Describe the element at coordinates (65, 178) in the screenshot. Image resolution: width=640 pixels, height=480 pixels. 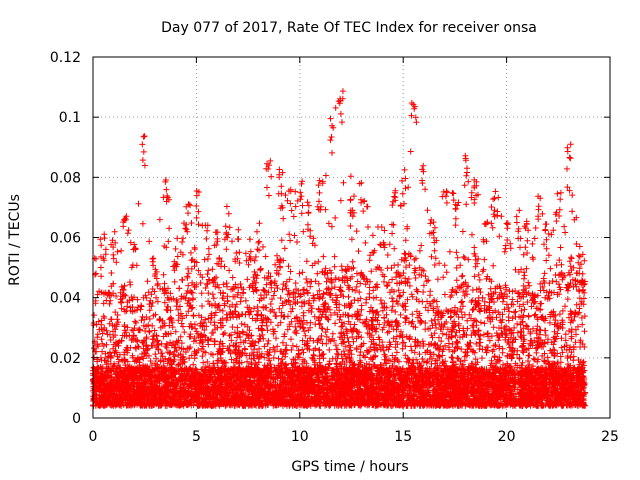
I see `y-tick-label: 0.08` at that location.